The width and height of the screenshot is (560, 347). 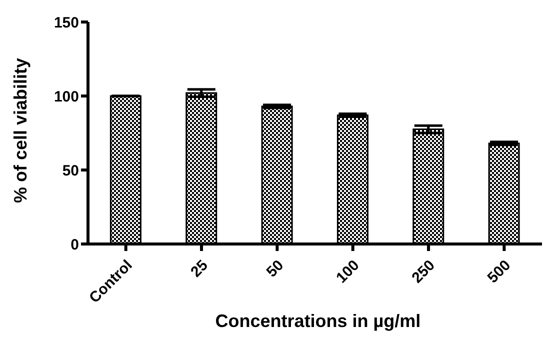 I want to click on y-axis-title: % of cell viability, so click(x=20, y=130).